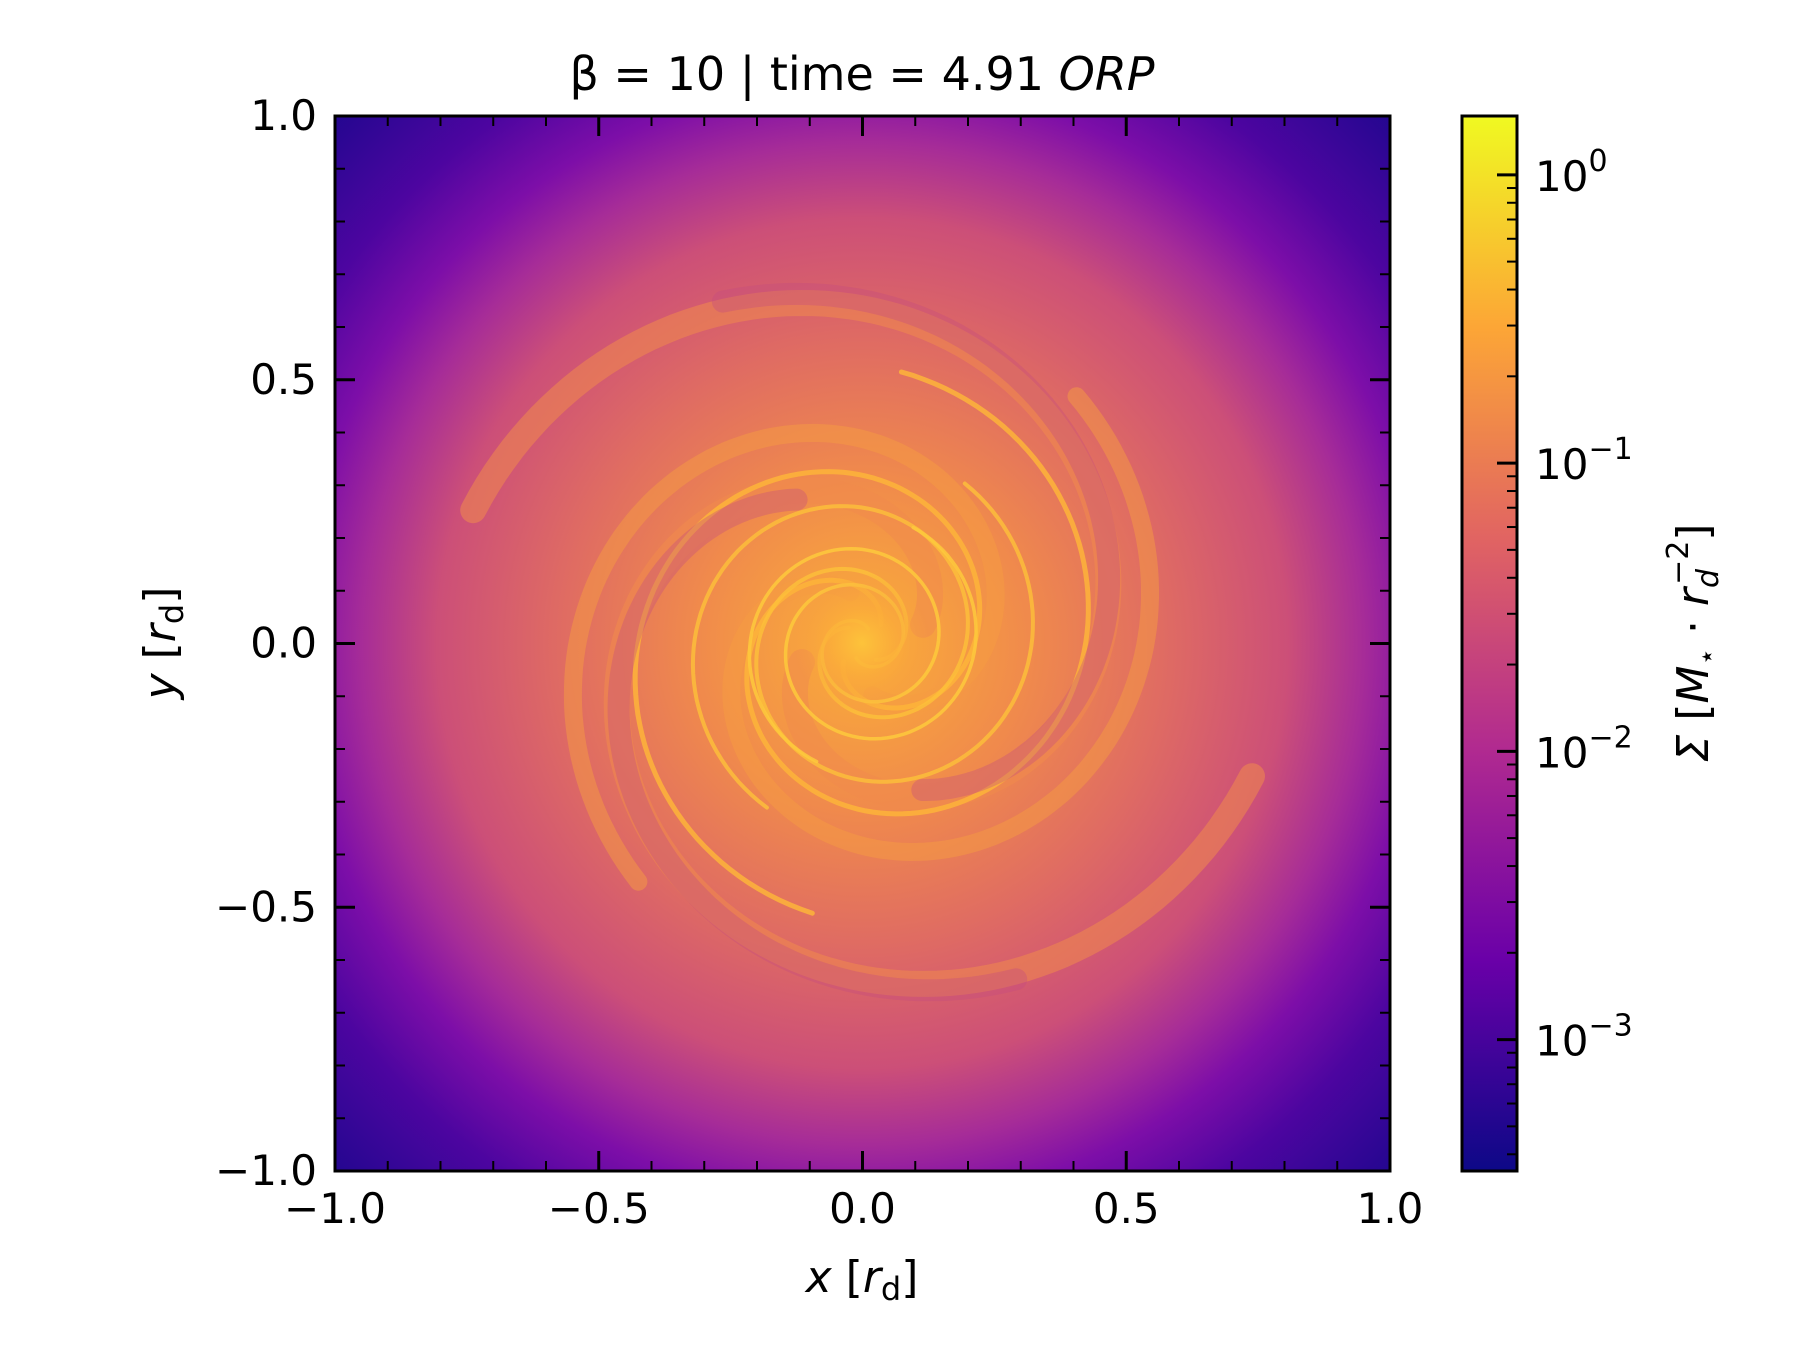  What do you see at coordinates (1584, 460) in the screenshot?
I see `colorbar-tick-label: 10⁻¹` at bounding box center [1584, 460].